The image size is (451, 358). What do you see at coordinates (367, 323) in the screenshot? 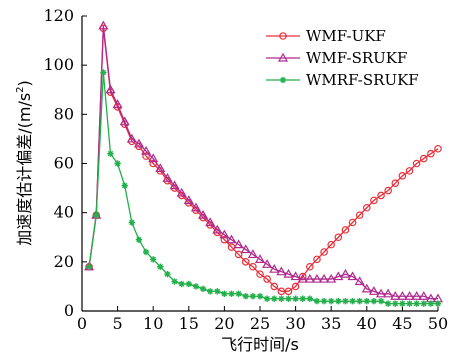
I see `x-tick-label: 40` at bounding box center [367, 323].